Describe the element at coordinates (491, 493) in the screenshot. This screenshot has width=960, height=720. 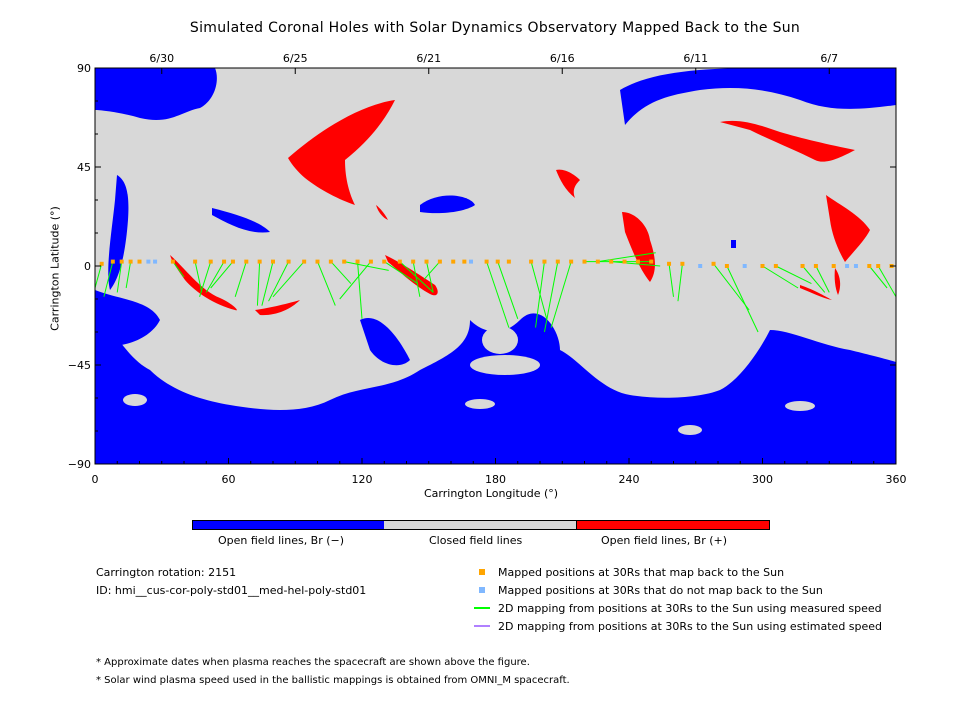
I see `x-axis-label: Carrington Longitude (°)` at that location.